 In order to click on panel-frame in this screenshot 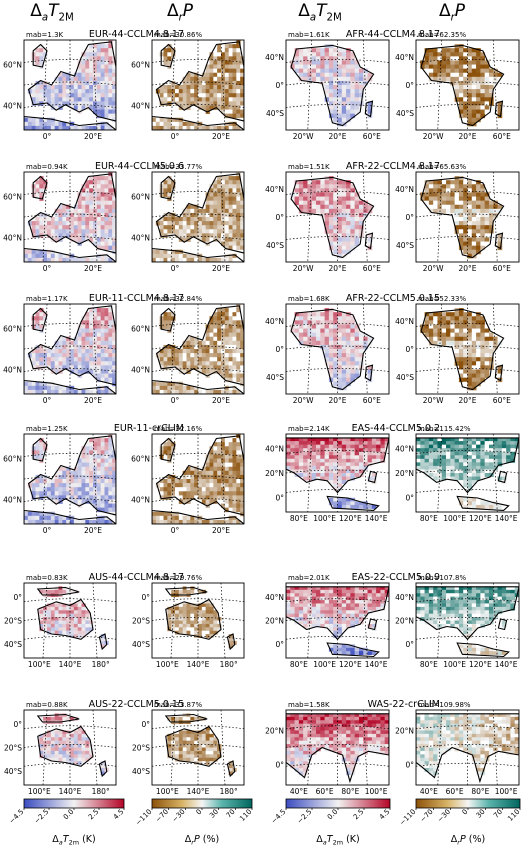, I will do `click(70, 747)`.